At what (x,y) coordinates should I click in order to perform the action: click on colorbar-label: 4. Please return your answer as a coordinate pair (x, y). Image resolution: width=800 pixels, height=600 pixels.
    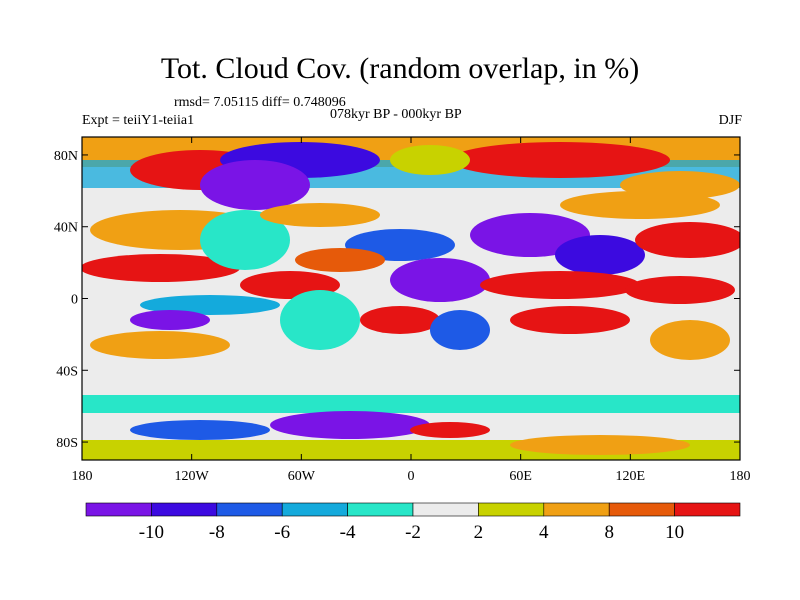
    Looking at the image, I should click on (544, 532).